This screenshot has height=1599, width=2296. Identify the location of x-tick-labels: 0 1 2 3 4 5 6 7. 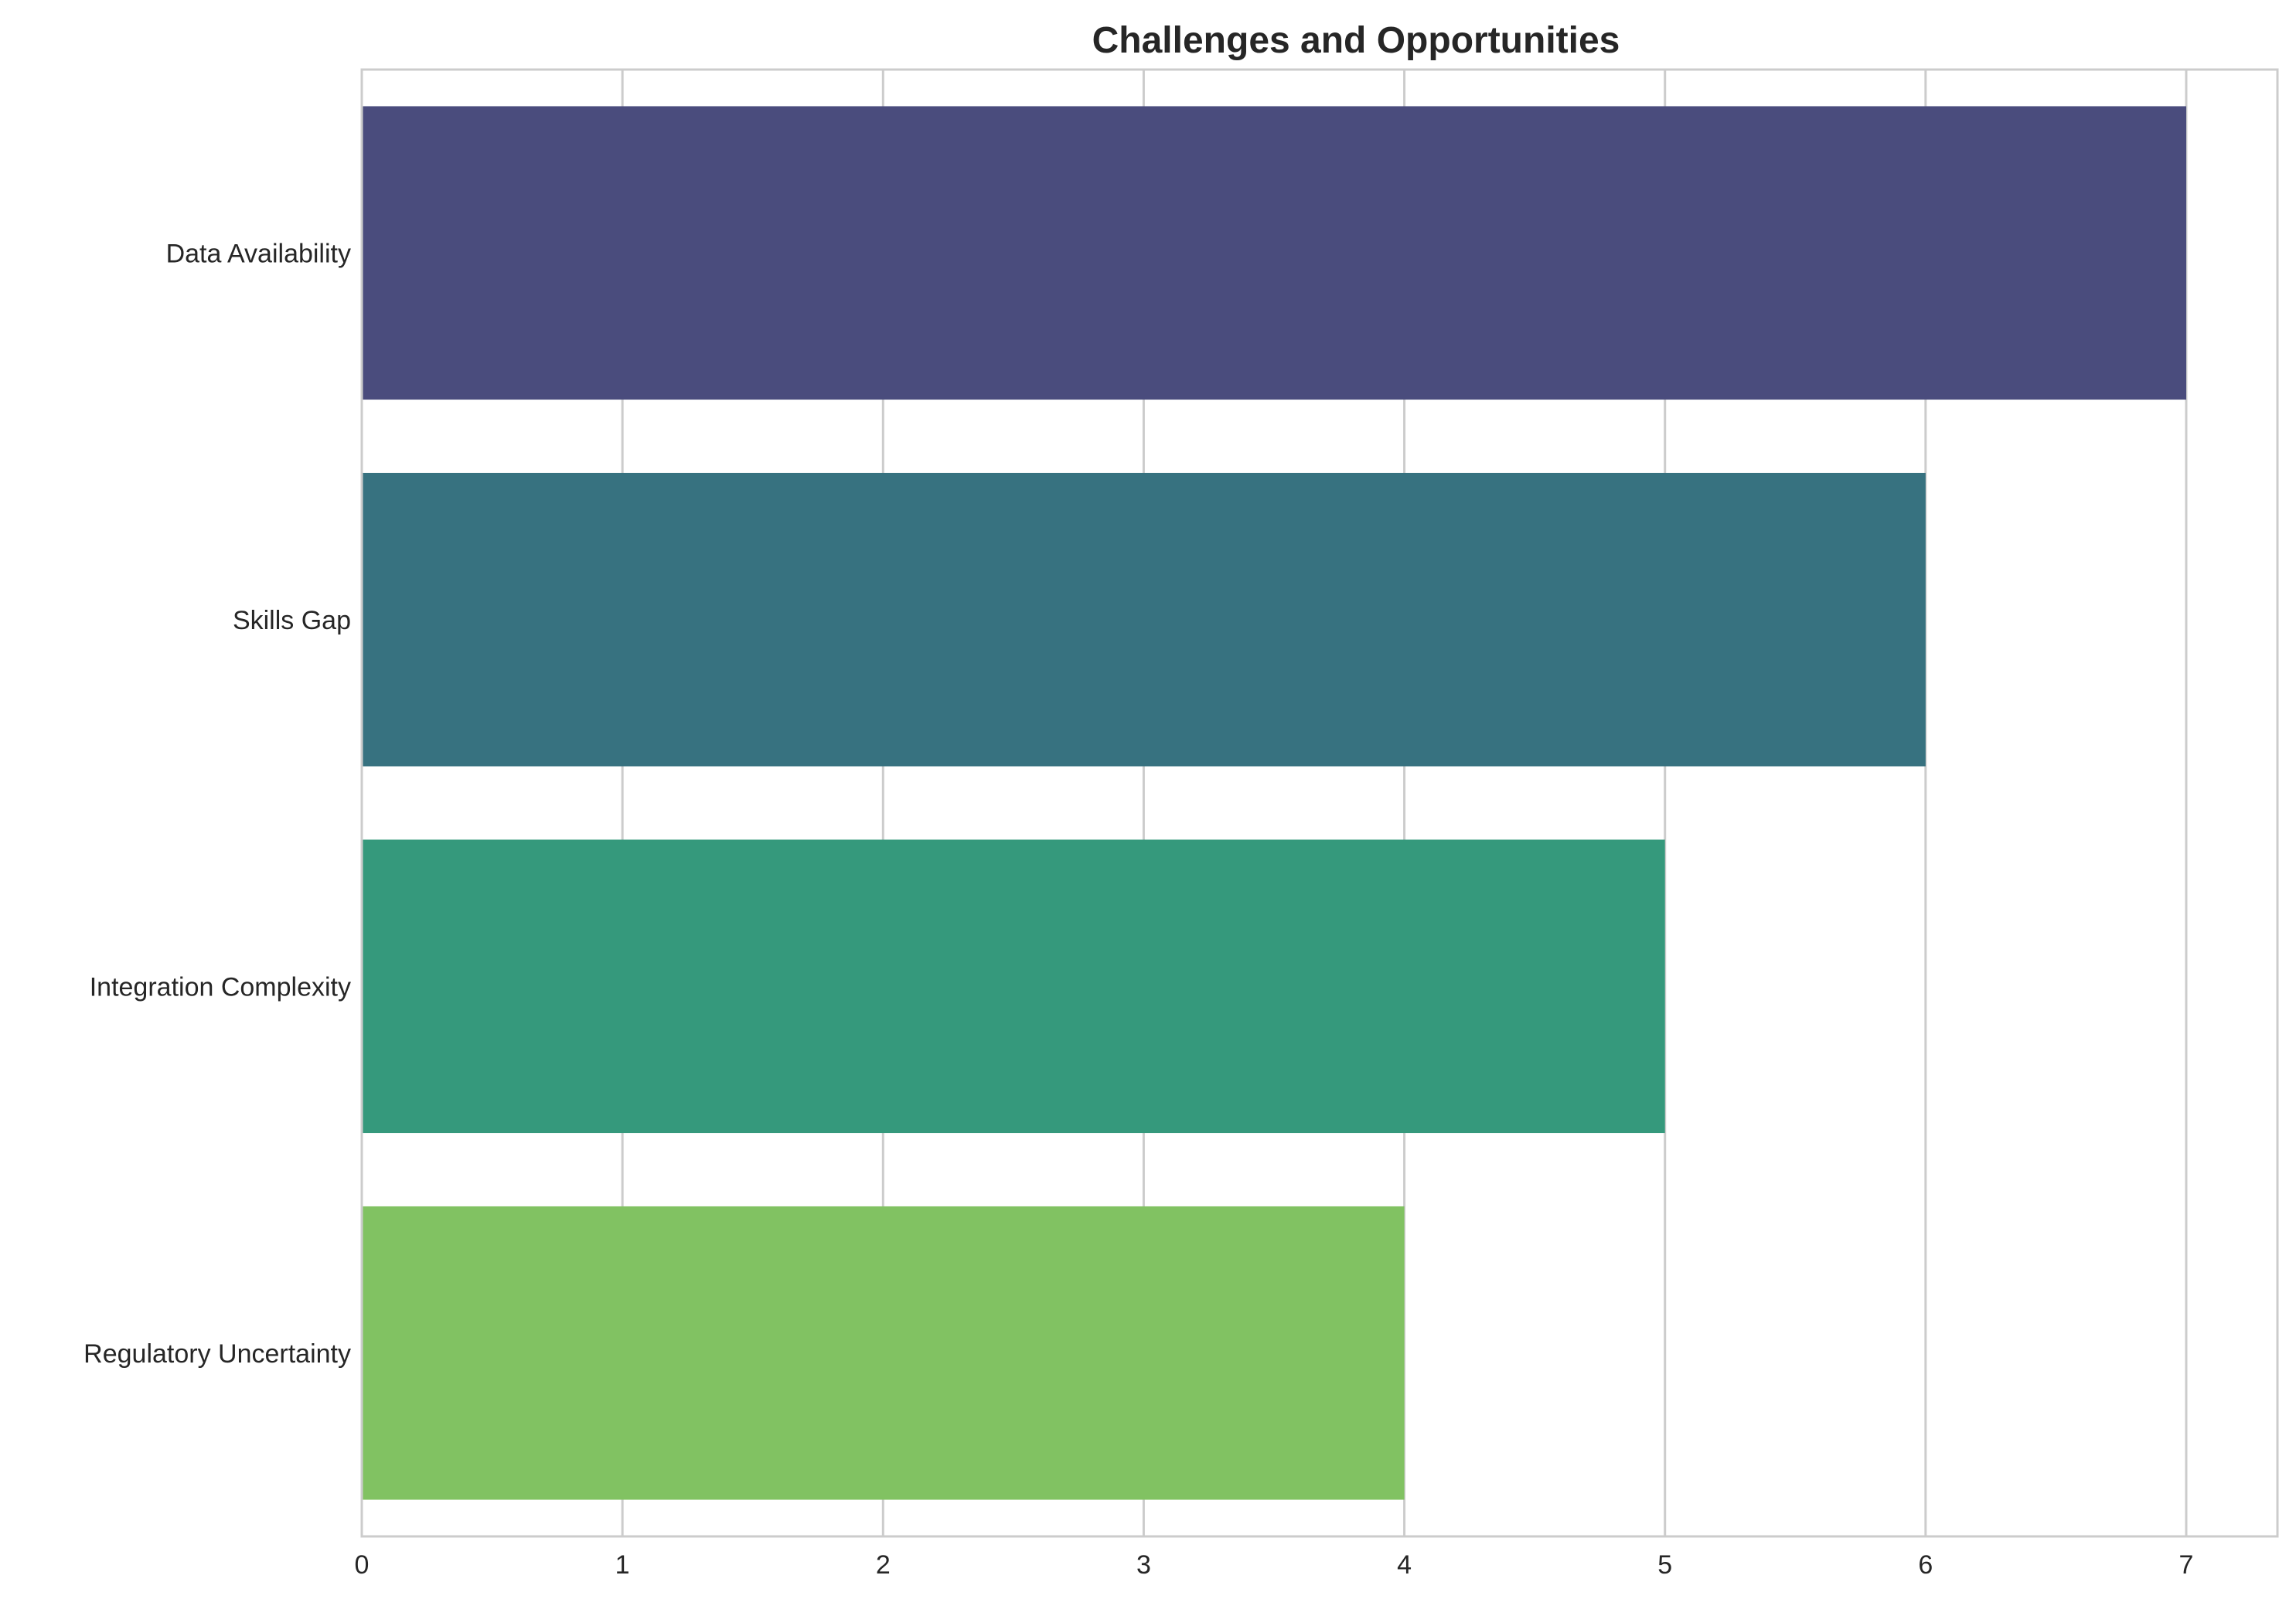
(1274, 1565).